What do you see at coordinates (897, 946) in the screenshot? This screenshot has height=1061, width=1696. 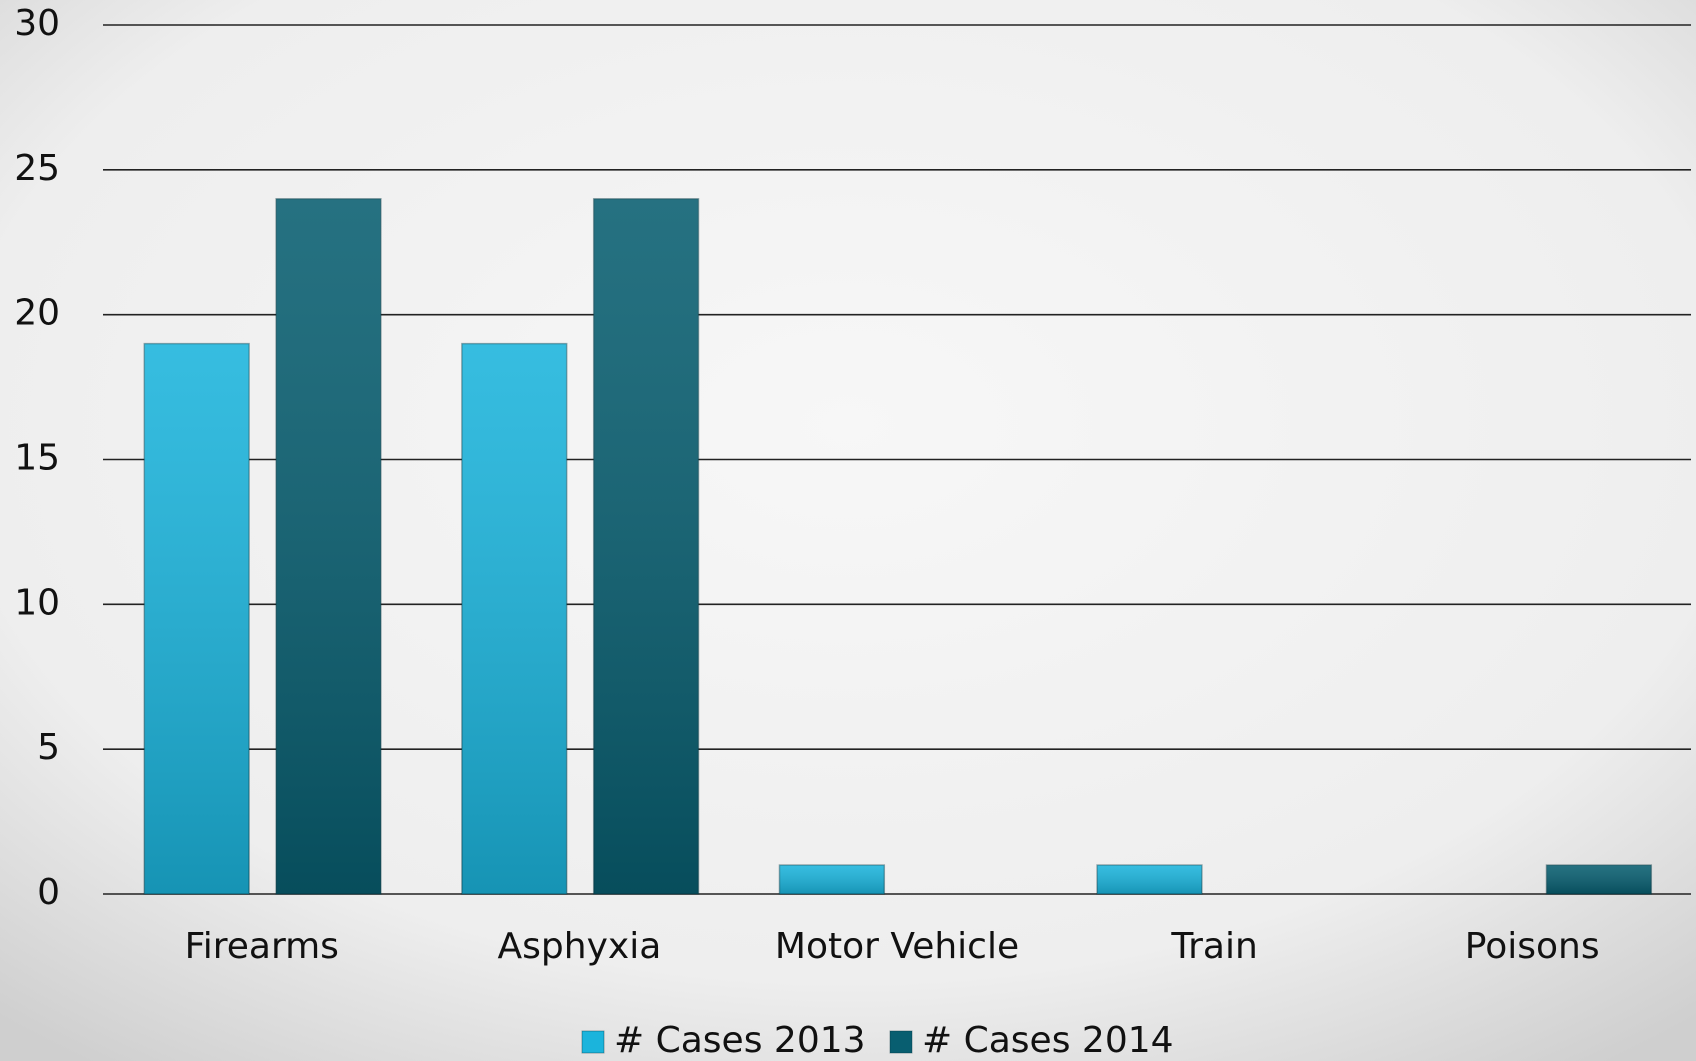 I see `x-tick-label: Motor Vehicle` at bounding box center [897, 946].